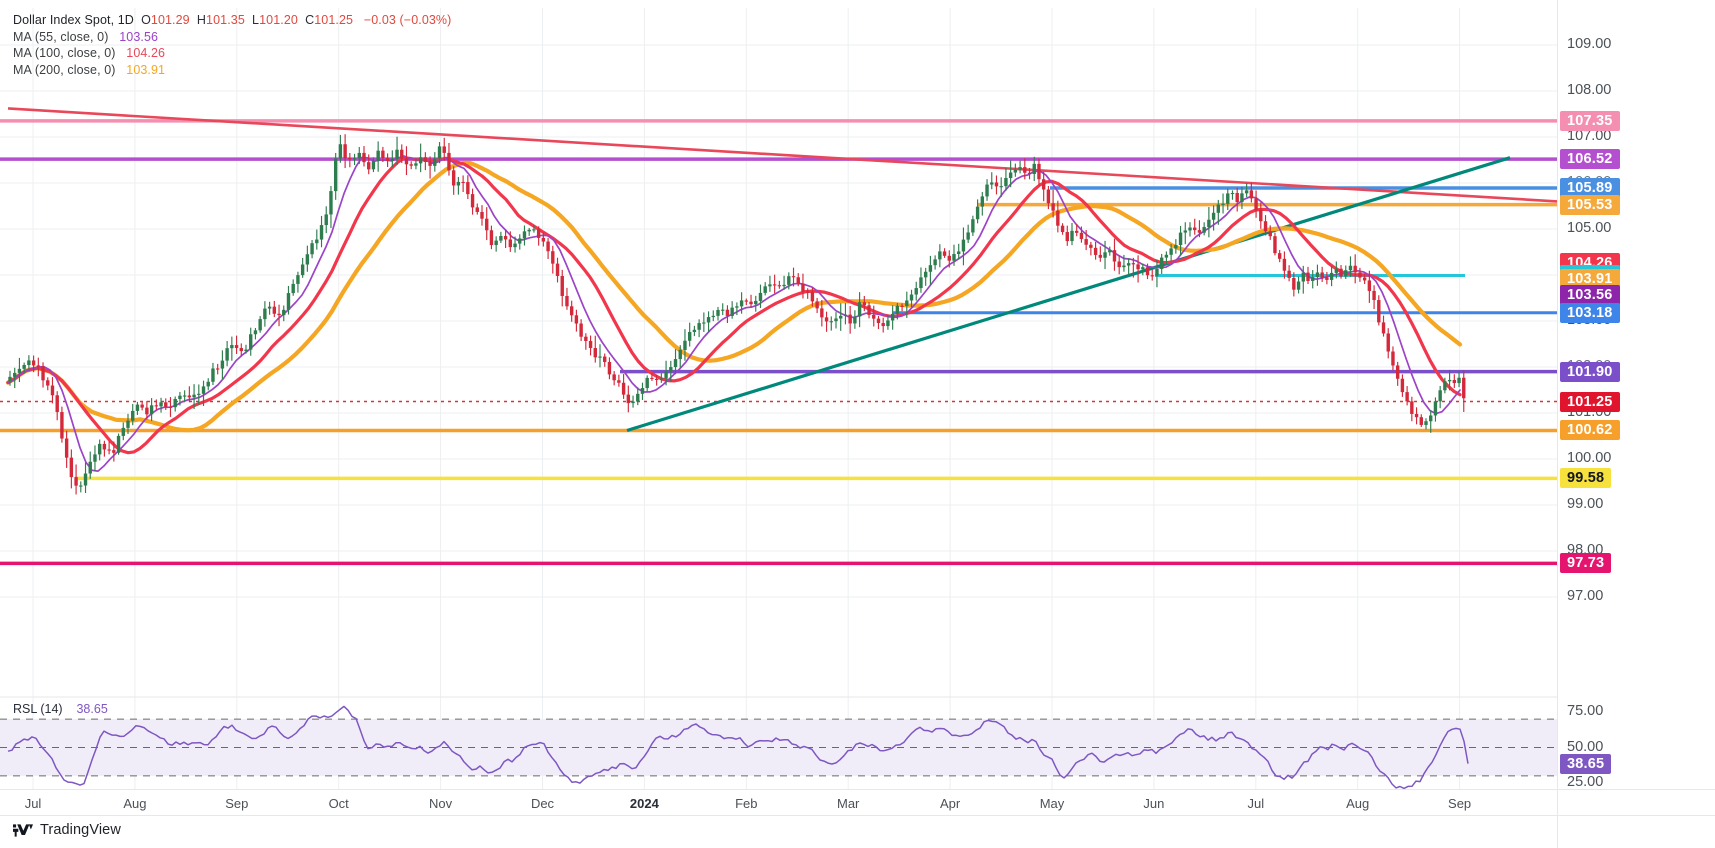  What do you see at coordinates (778, 747) in the screenshot?
I see `rsi-panel-background` at bounding box center [778, 747].